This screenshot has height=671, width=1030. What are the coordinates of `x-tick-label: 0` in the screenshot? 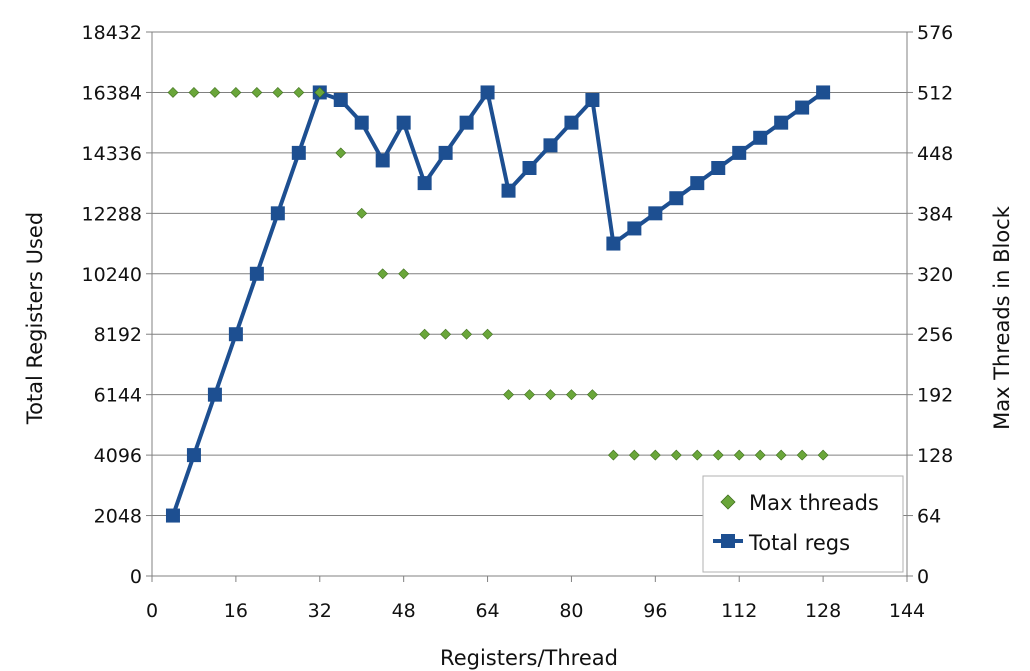 It's located at (152, 611).